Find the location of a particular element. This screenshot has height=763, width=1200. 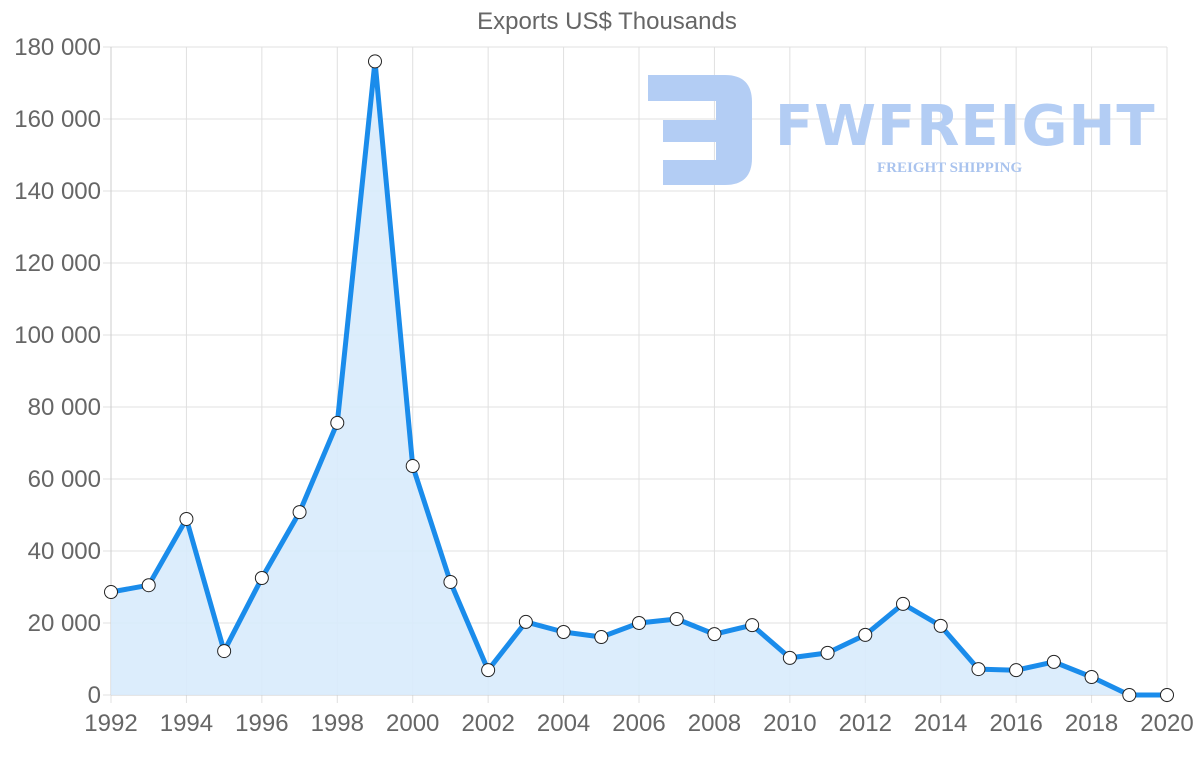

y-tick-label: 20 000 is located at coordinates (64, 623).